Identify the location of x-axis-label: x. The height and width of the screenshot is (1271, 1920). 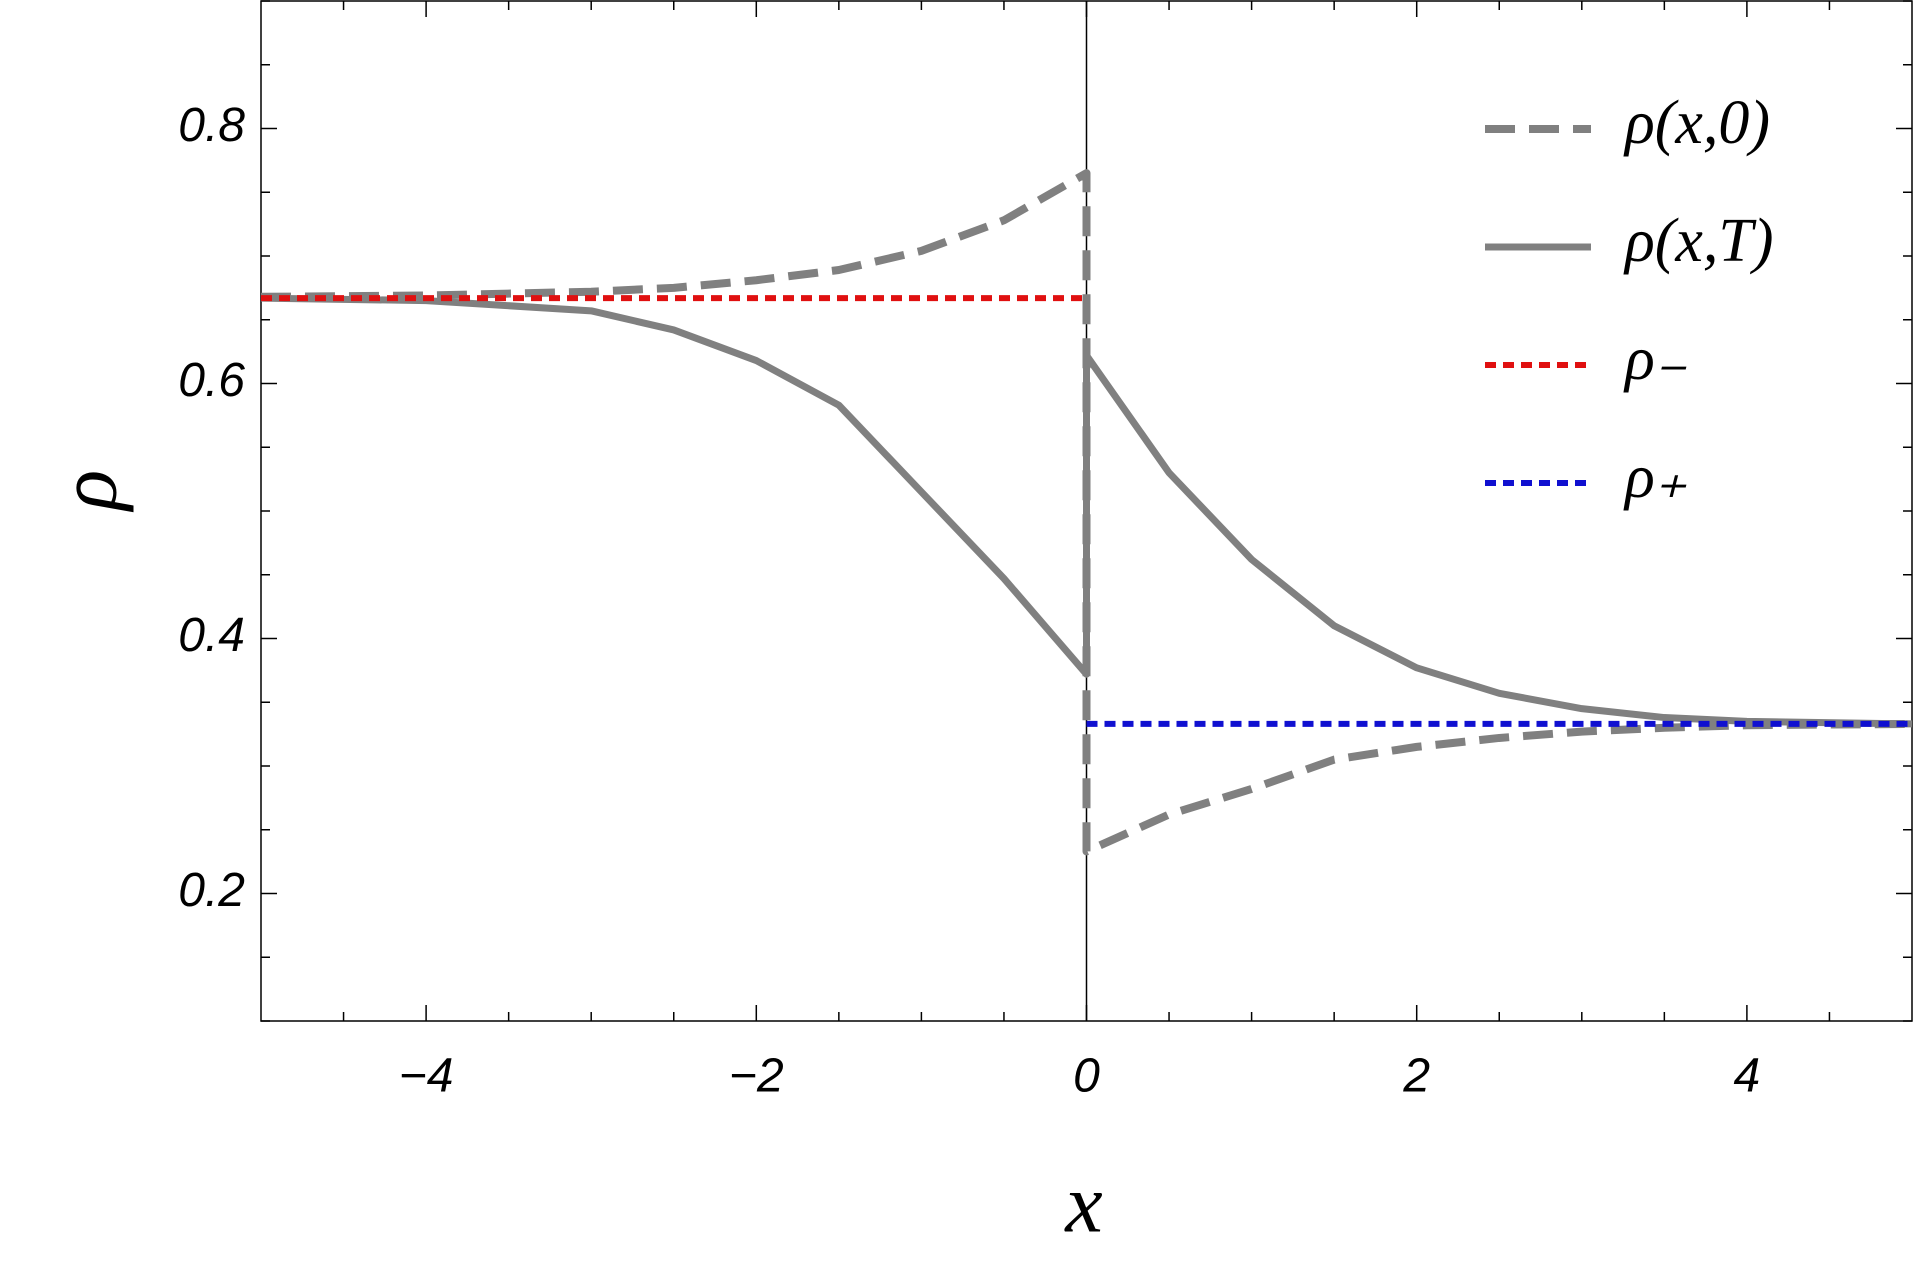
(1082, 1203).